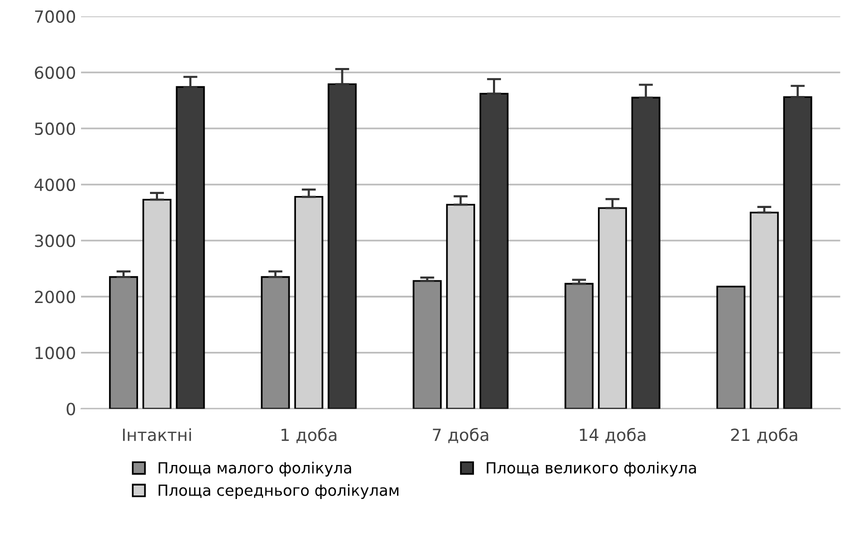 This screenshot has width=853, height=545. I want to click on y-tick-label: 6000, so click(55, 72).